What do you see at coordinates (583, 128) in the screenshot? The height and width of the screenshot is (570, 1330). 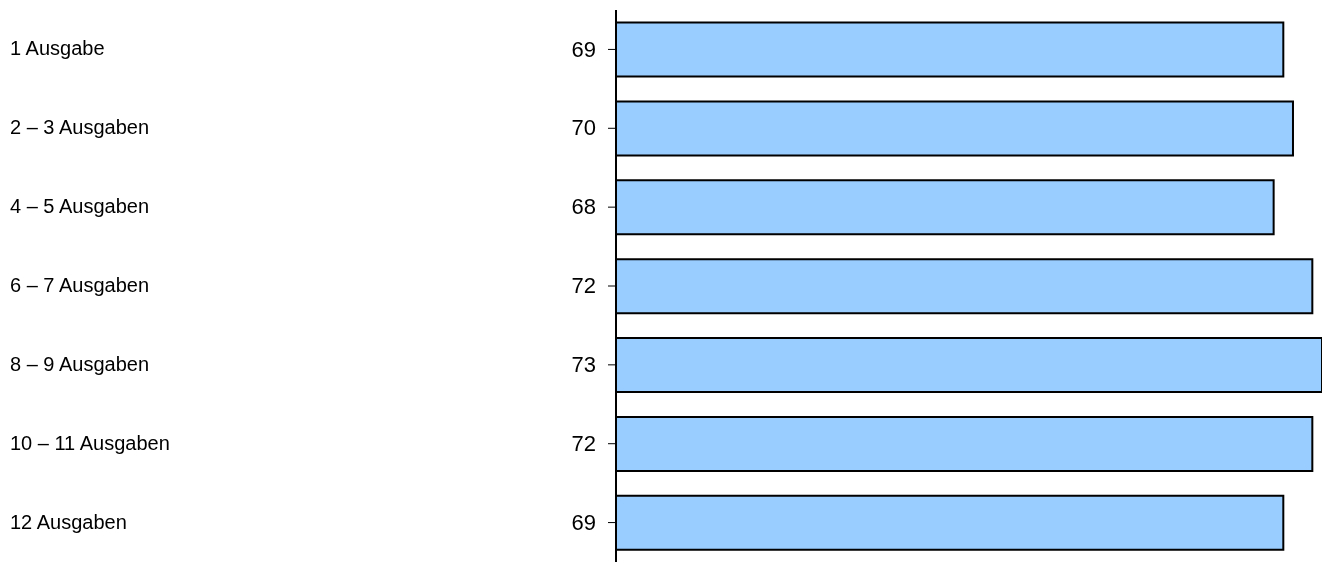 I see `data-label: 70` at bounding box center [583, 128].